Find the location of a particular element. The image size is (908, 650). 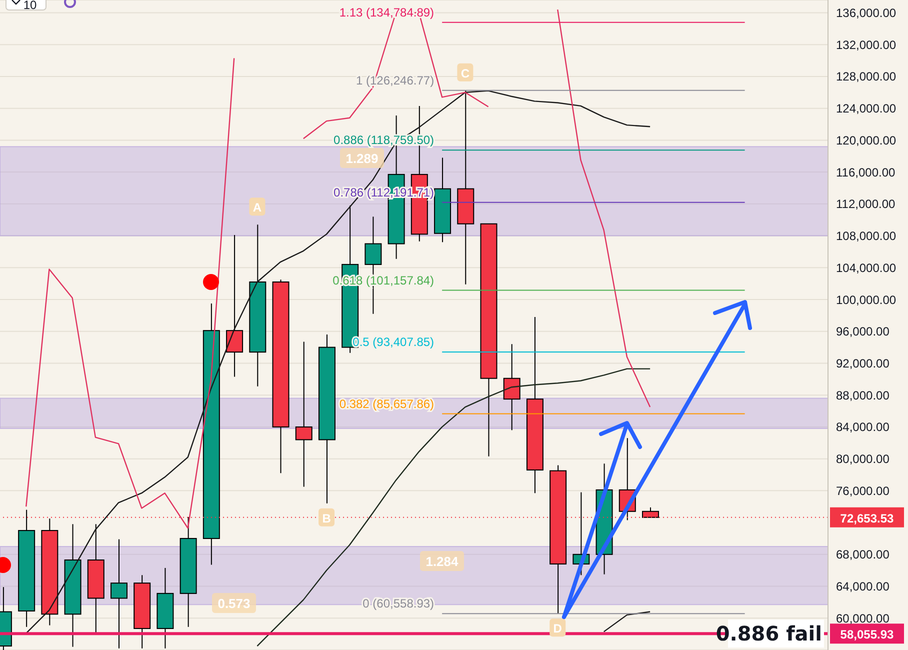

annotation: A is located at coordinates (257, 207).